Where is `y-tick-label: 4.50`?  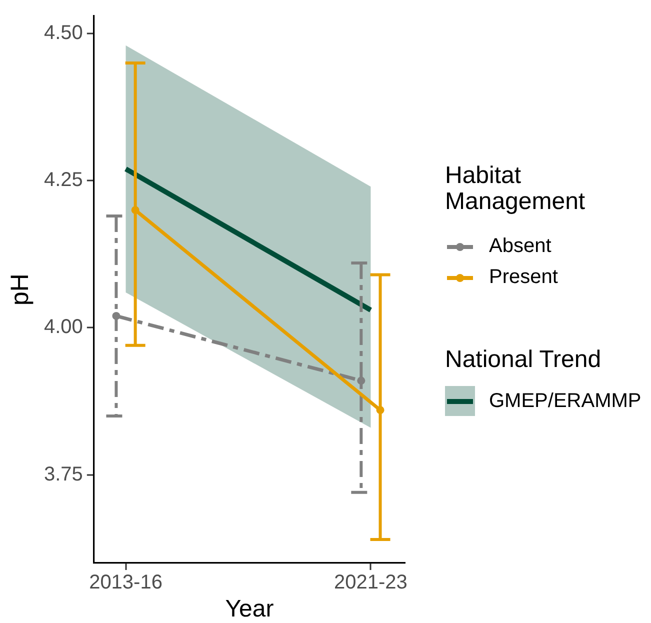
y-tick-label: 4.50 is located at coordinates (63, 33).